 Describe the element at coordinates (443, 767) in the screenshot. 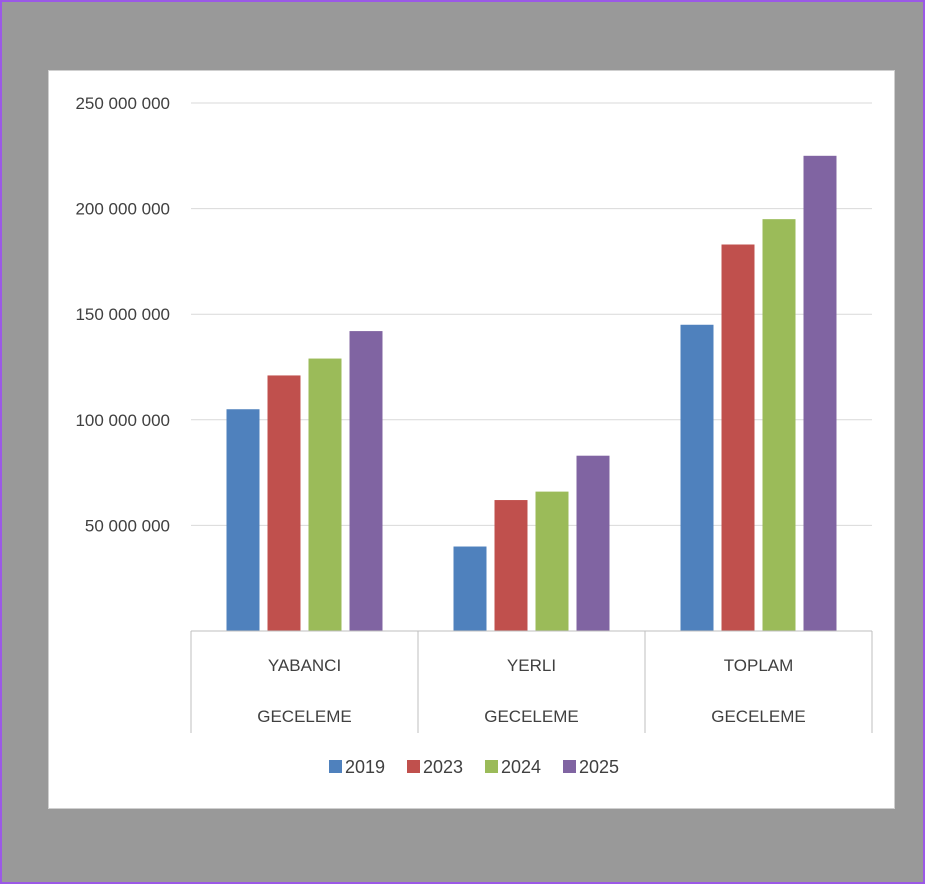

I see `legend-label: 2023` at that location.